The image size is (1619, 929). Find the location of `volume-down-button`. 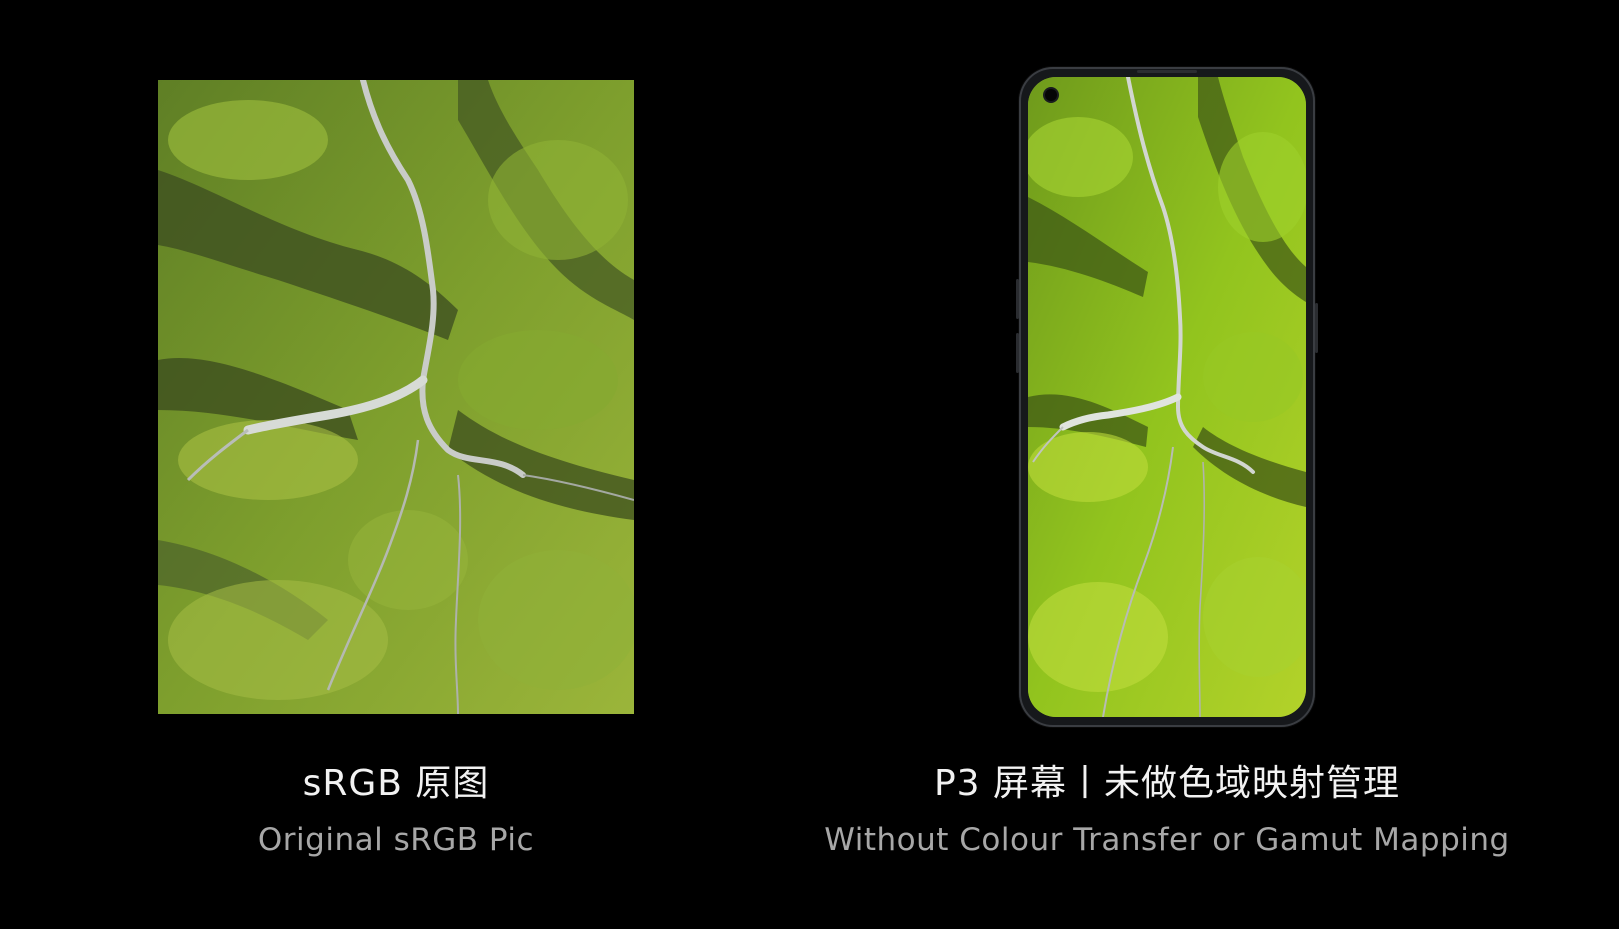

volume-down-button is located at coordinates (1017, 353).